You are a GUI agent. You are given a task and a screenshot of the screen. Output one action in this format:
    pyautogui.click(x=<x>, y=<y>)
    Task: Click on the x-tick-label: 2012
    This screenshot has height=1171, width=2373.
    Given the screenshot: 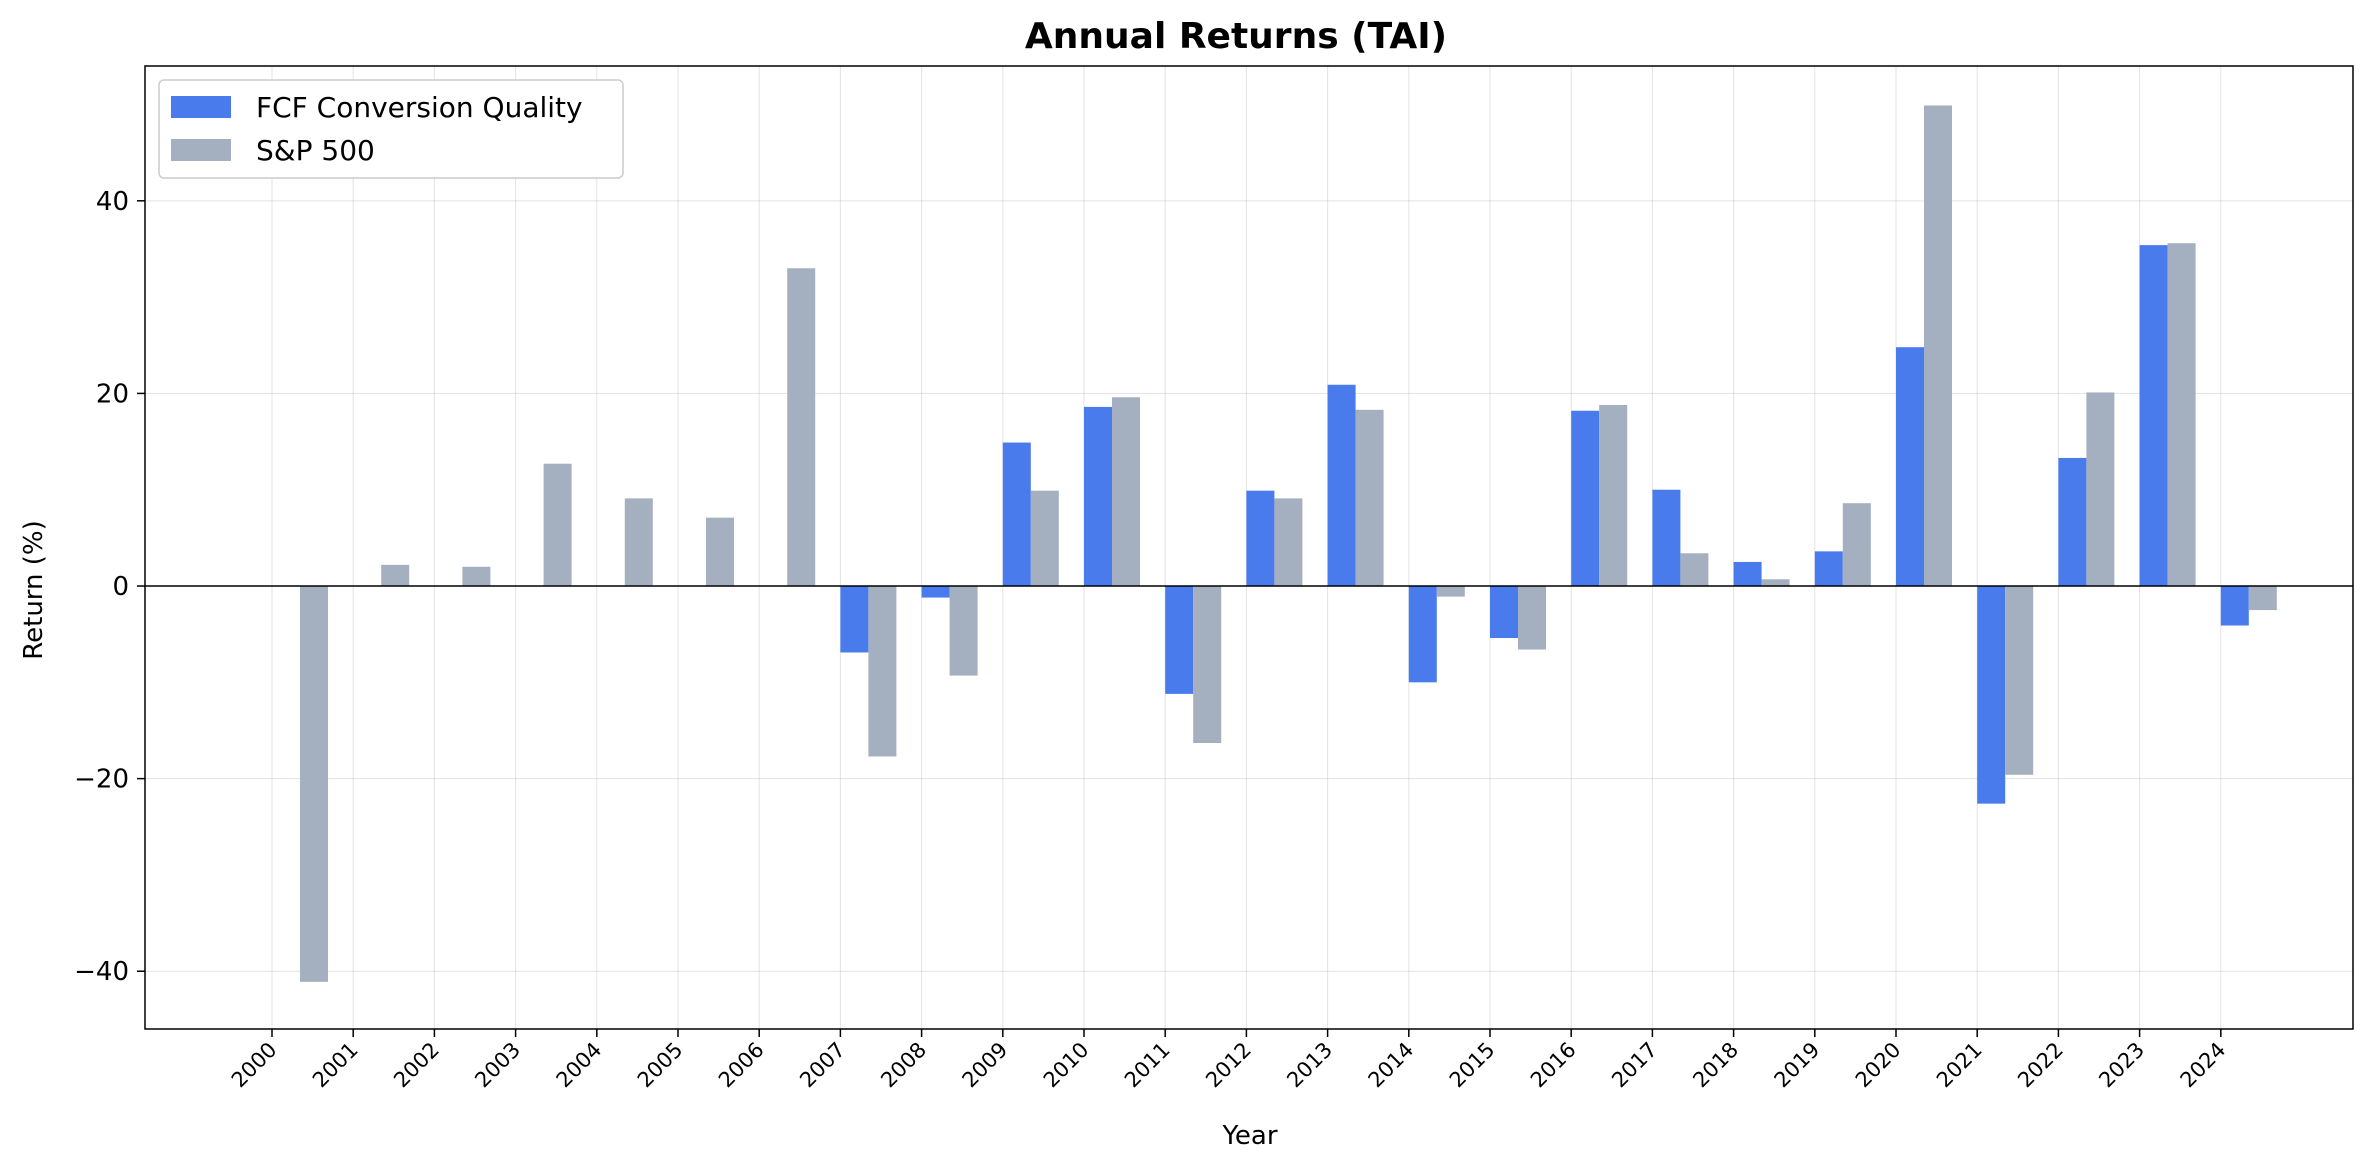 What is the action you would take?
    pyautogui.click(x=1228, y=1065)
    